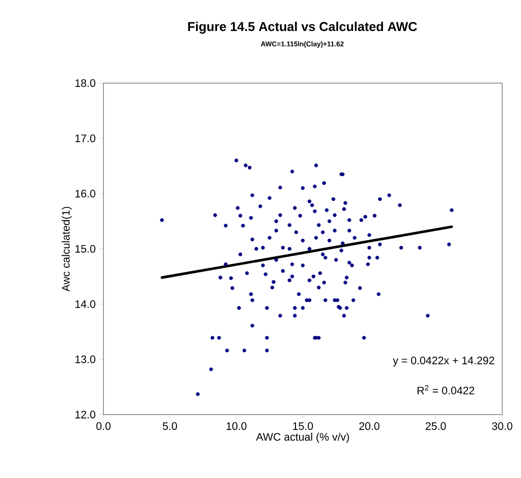 The width and height of the screenshot is (521, 478). What do you see at coordinates (85, 360) in the screenshot?
I see `y-tick-label: 13.0` at bounding box center [85, 360].